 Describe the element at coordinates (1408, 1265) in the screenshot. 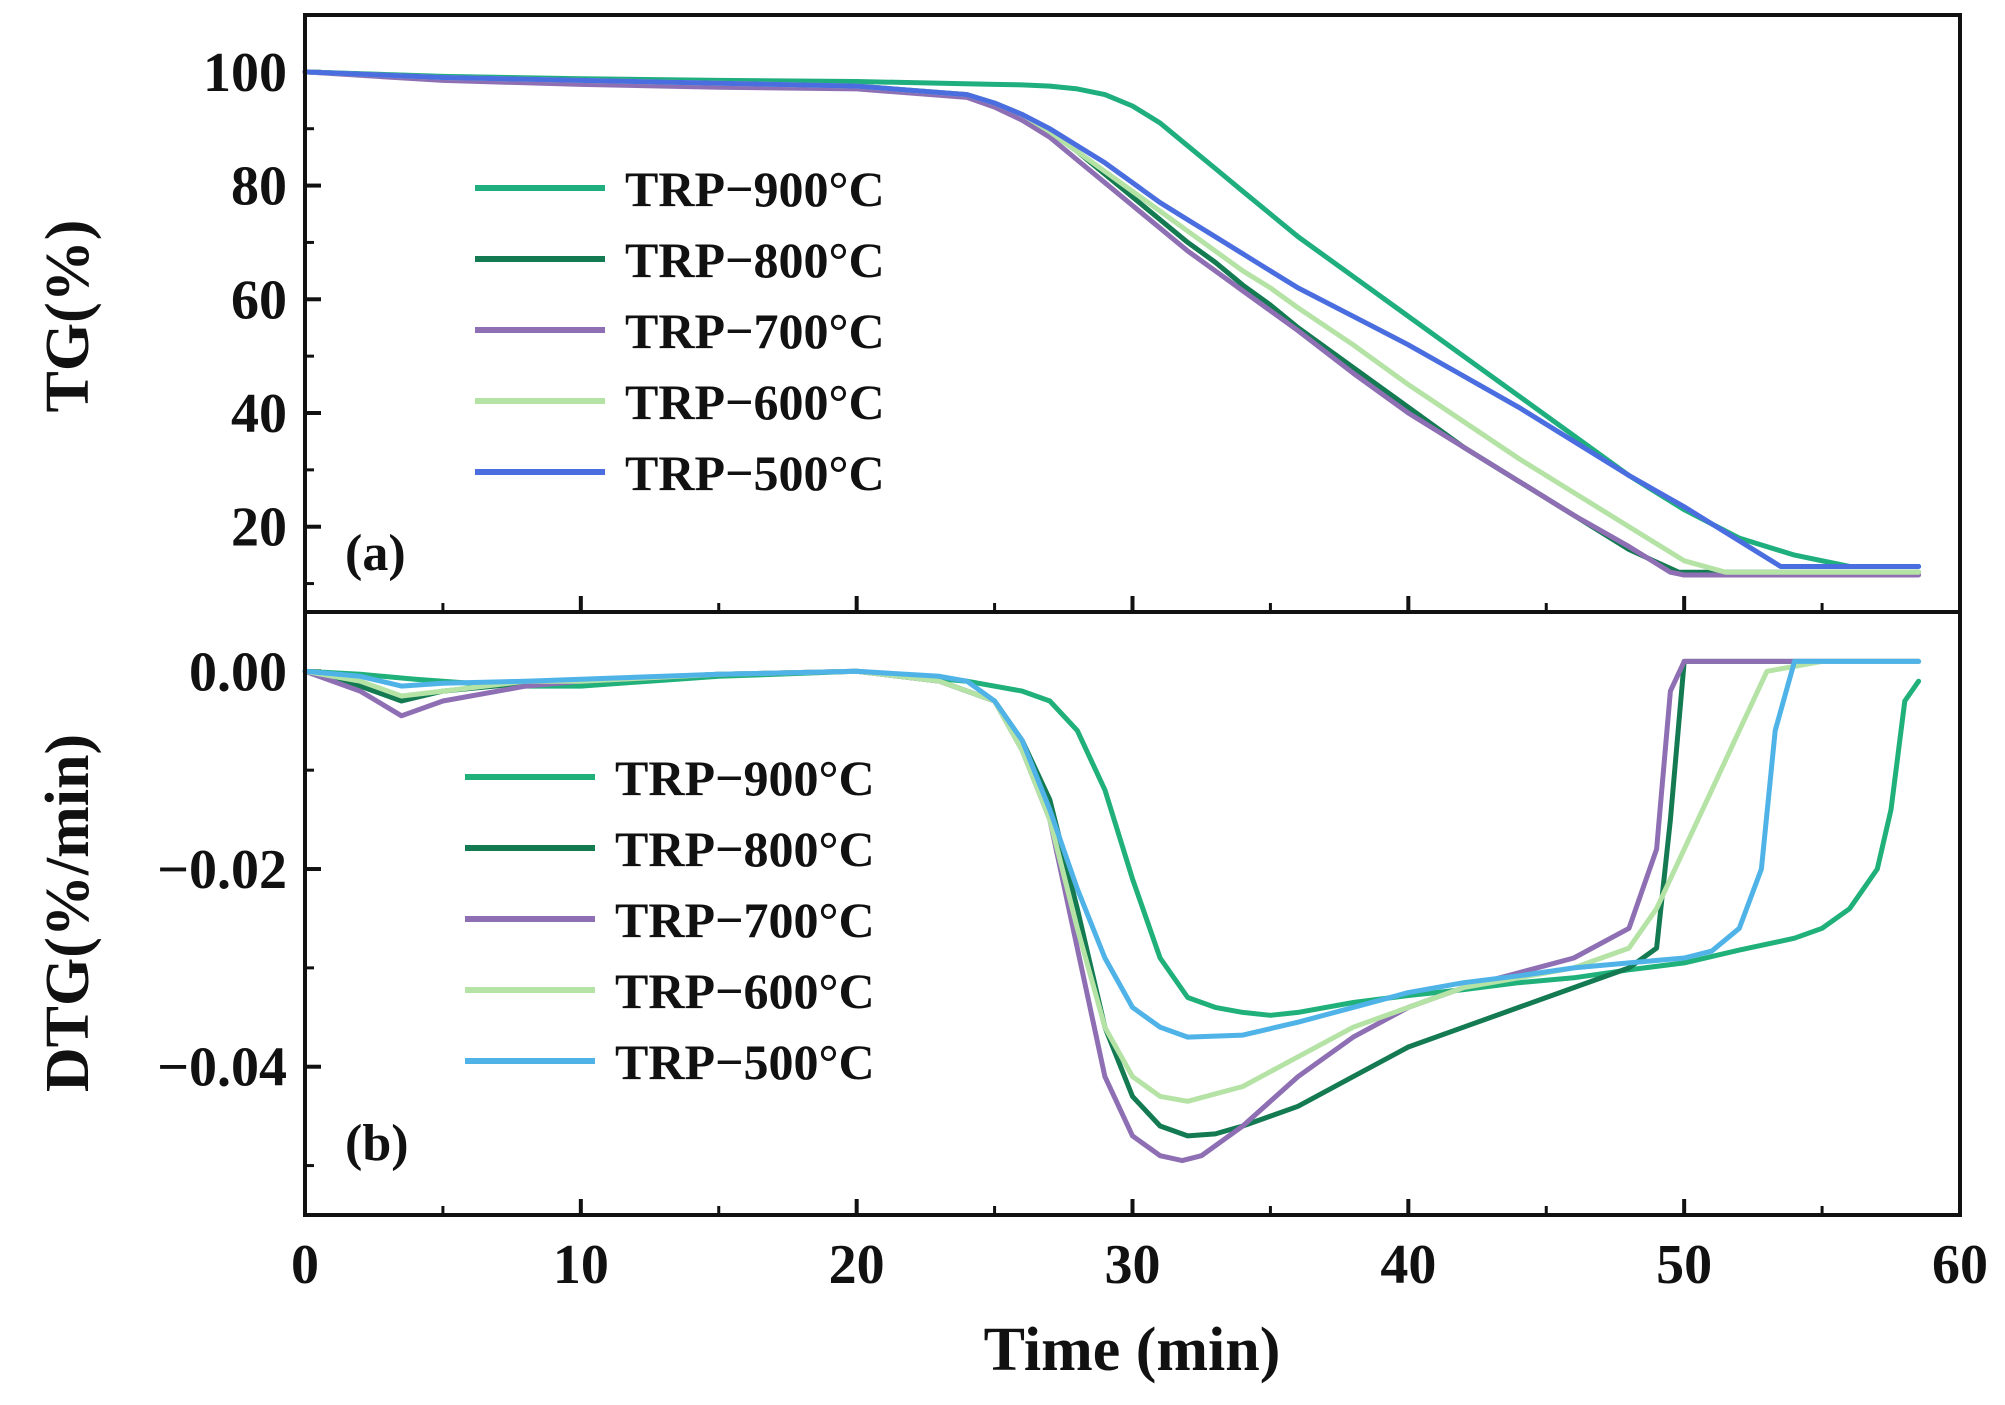

I see `x-tick-label: 40` at that location.